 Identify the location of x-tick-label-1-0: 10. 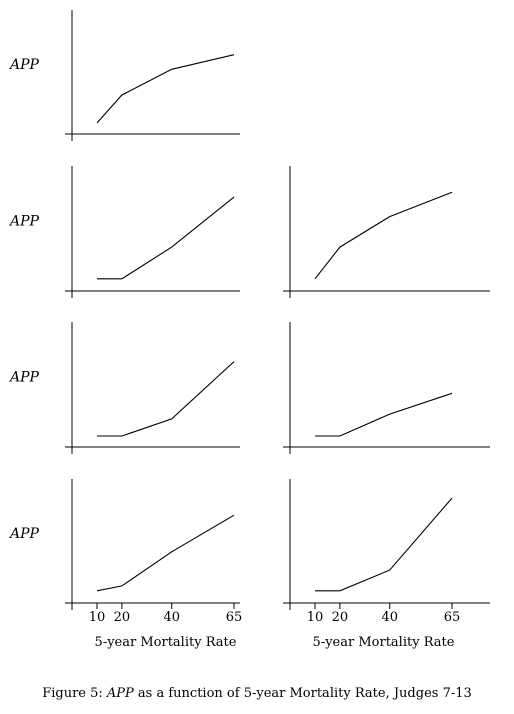
(315, 617).